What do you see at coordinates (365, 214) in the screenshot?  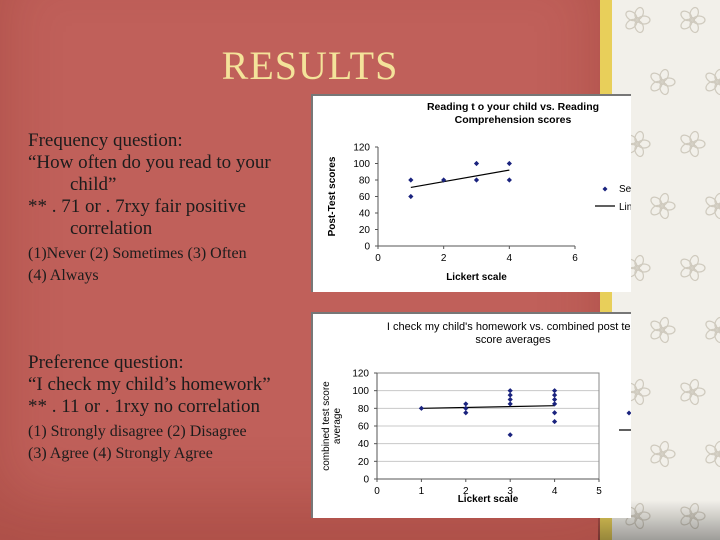 I see `chart1-y-tick-label: 40` at bounding box center [365, 214].